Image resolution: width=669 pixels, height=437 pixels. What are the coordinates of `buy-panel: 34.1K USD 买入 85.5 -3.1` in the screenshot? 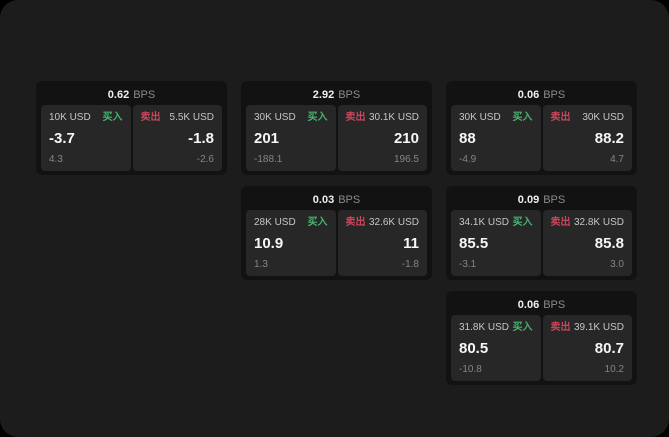 It's located at (496, 243).